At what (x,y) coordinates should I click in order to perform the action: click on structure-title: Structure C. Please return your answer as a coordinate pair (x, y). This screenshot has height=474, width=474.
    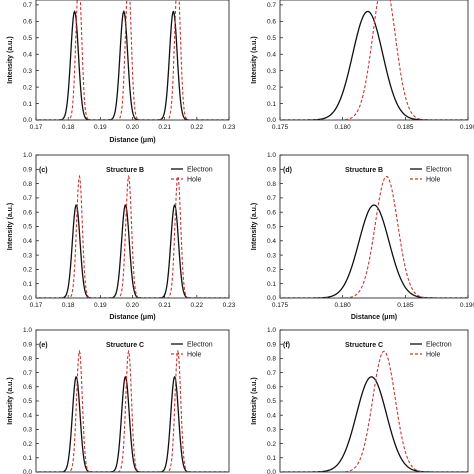
    Looking at the image, I should click on (125, 345).